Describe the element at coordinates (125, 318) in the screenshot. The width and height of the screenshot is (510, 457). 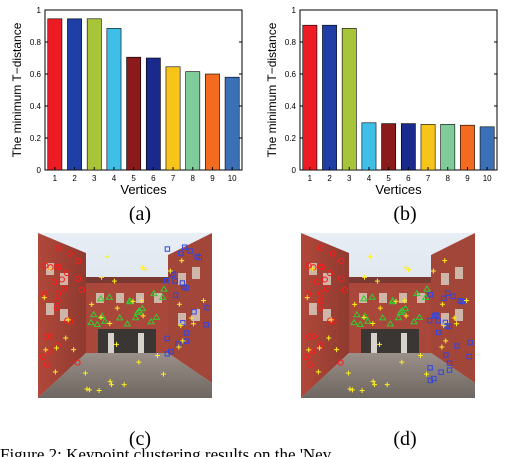
I see `keypoint-markers` at that location.